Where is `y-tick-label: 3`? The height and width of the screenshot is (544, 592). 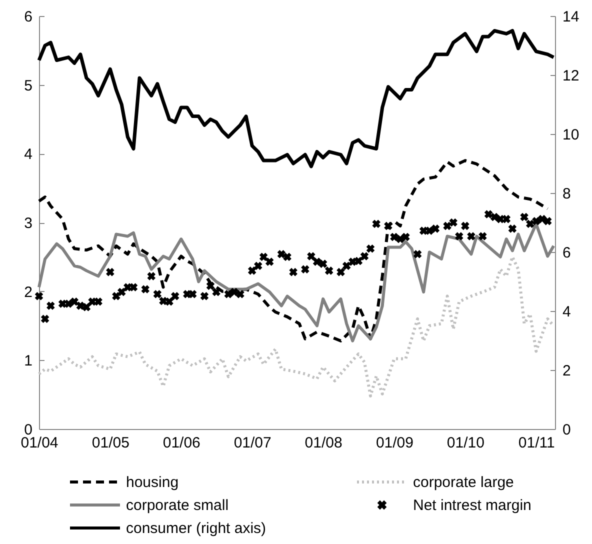 y-tick-label: 3 is located at coordinates (28, 223).